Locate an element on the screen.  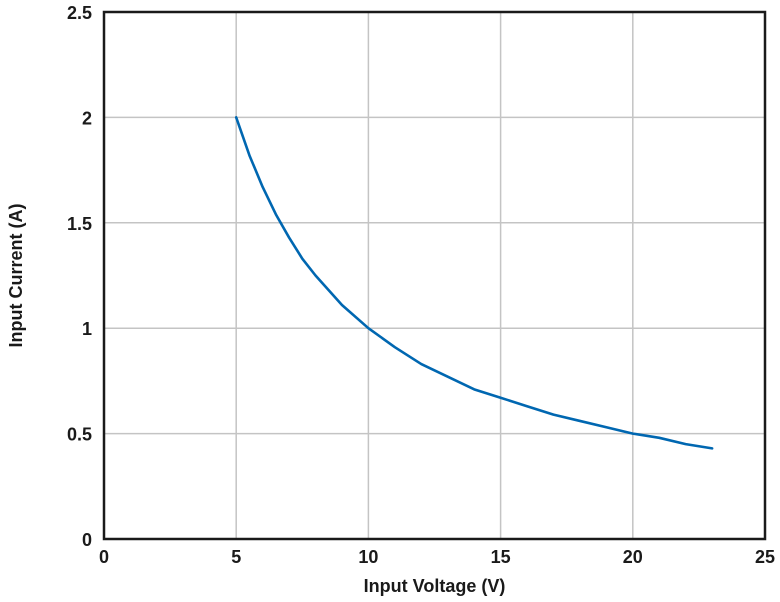
x-tick-label: 15 is located at coordinates (501, 557).